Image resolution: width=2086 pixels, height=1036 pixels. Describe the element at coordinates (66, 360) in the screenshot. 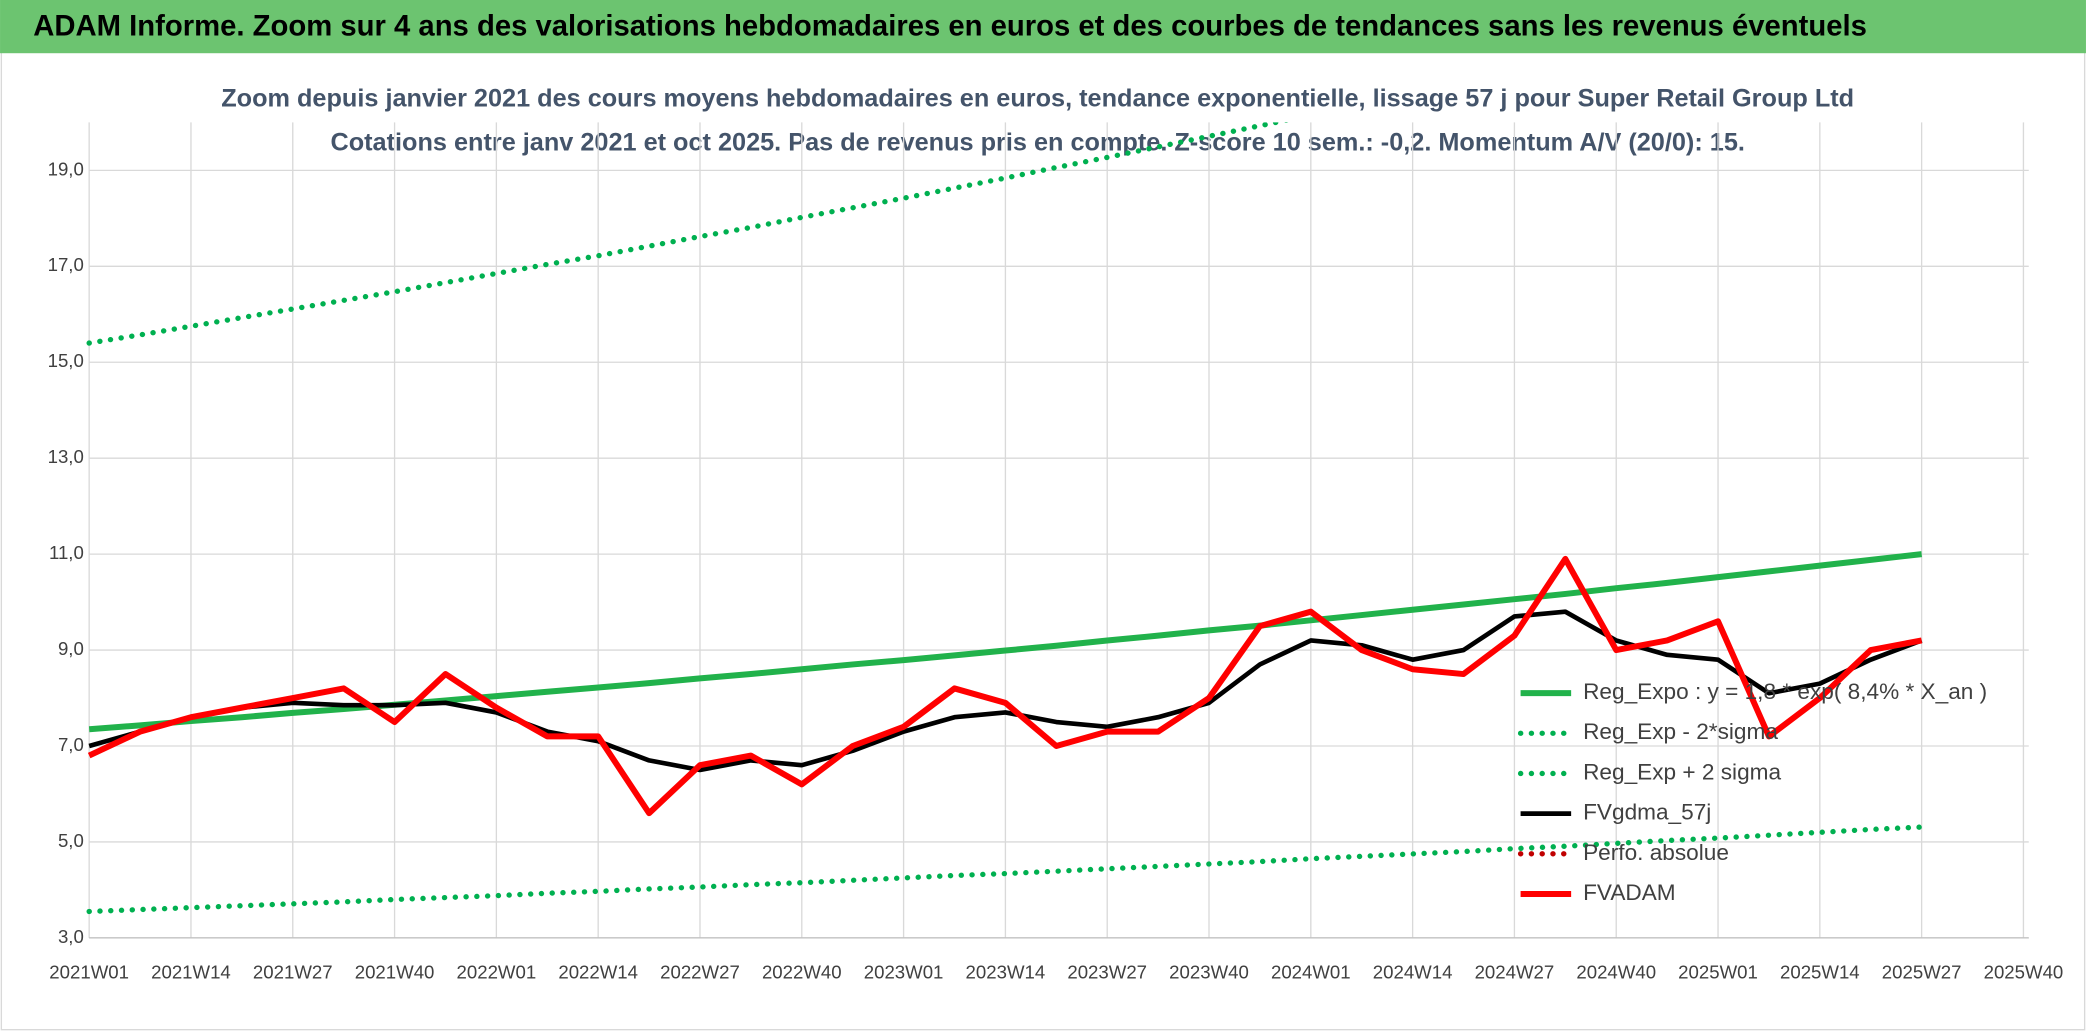

I see `y-tick-label: 15,0` at that location.